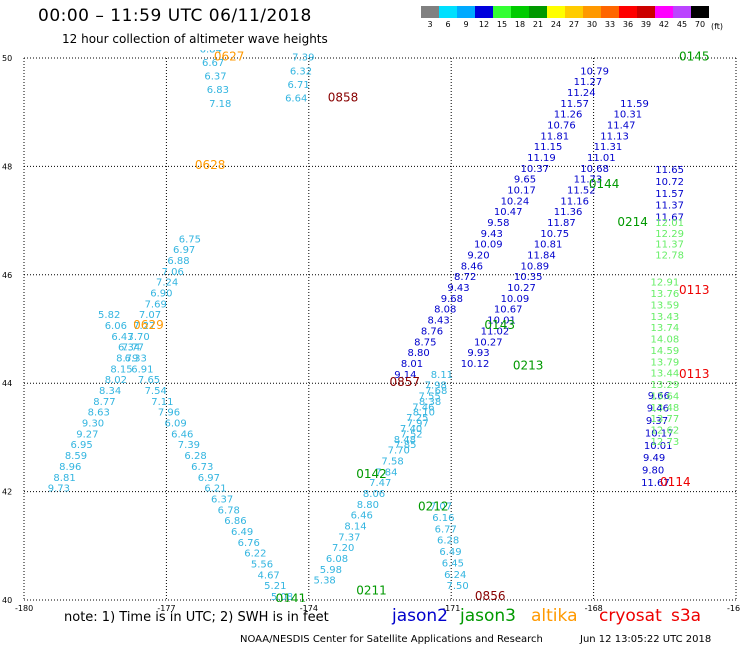 This screenshot has height=650, width=740. Describe the element at coordinates (561, 125) in the screenshot. I see `wave-height-value: 10.76` at that location.